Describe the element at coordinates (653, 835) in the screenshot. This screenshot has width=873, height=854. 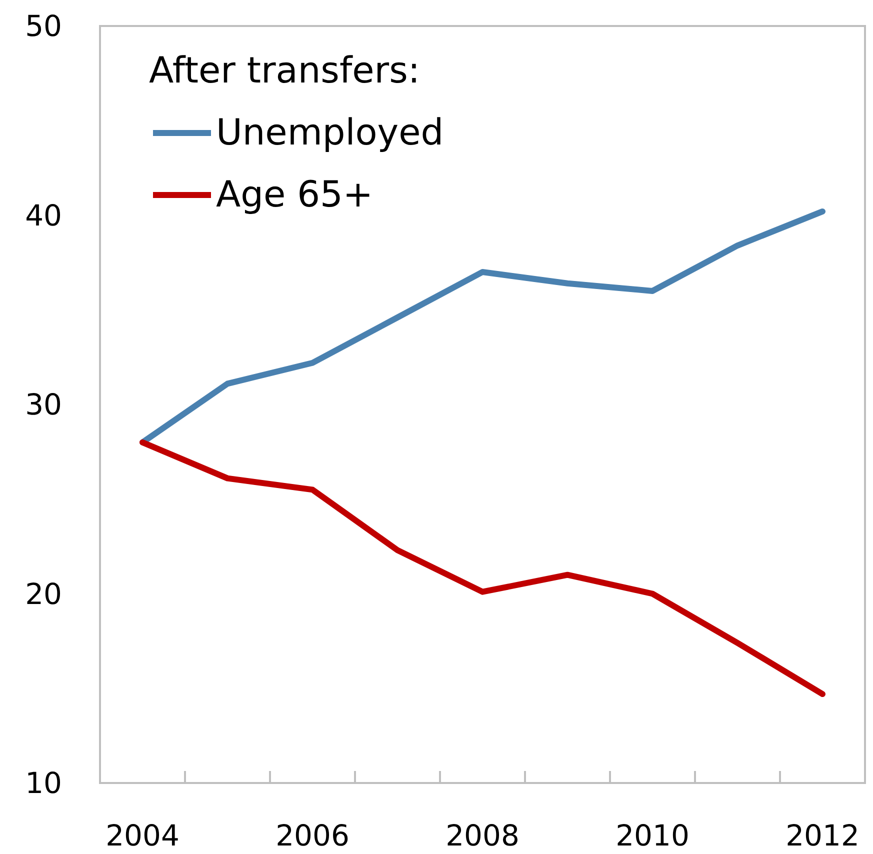
I see `x-tick-label: 2010` at that location.